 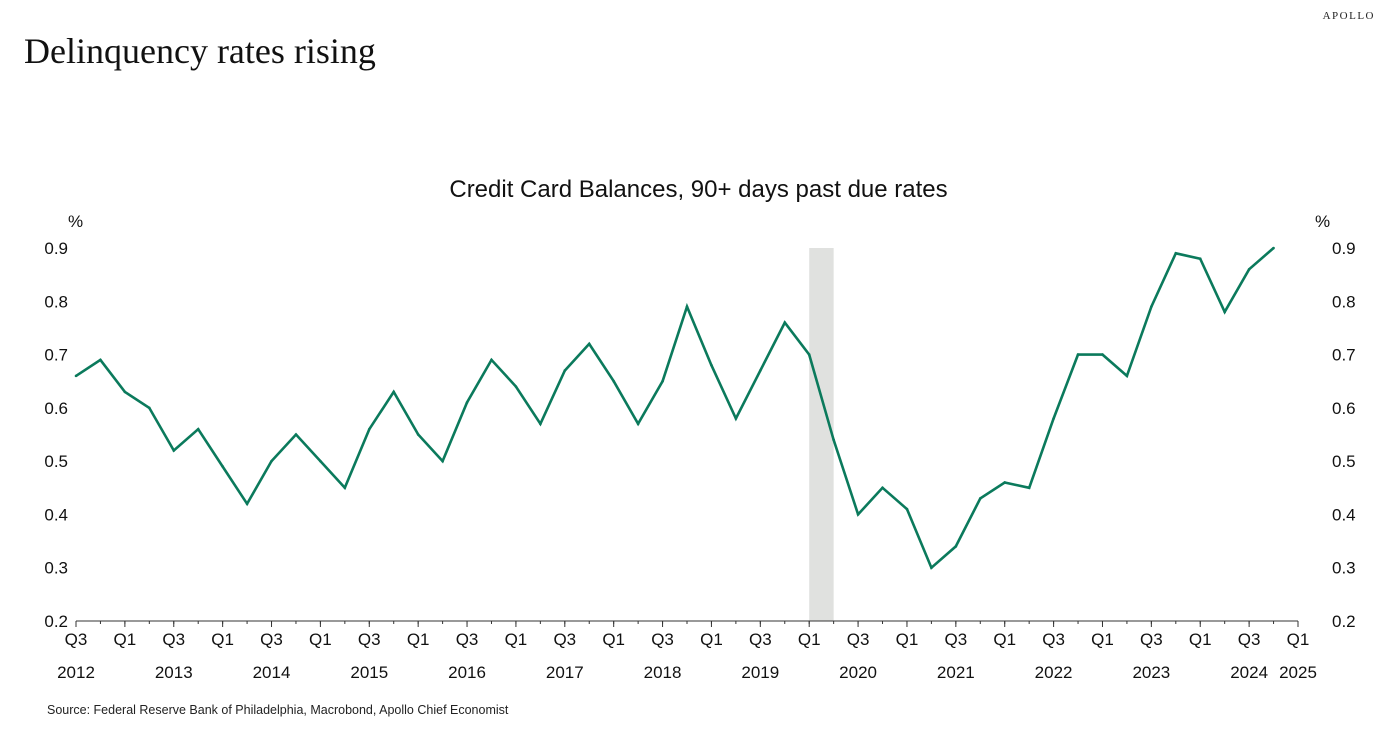 What do you see at coordinates (1054, 672) in the screenshot?
I see `x-year-label: 2022` at bounding box center [1054, 672].